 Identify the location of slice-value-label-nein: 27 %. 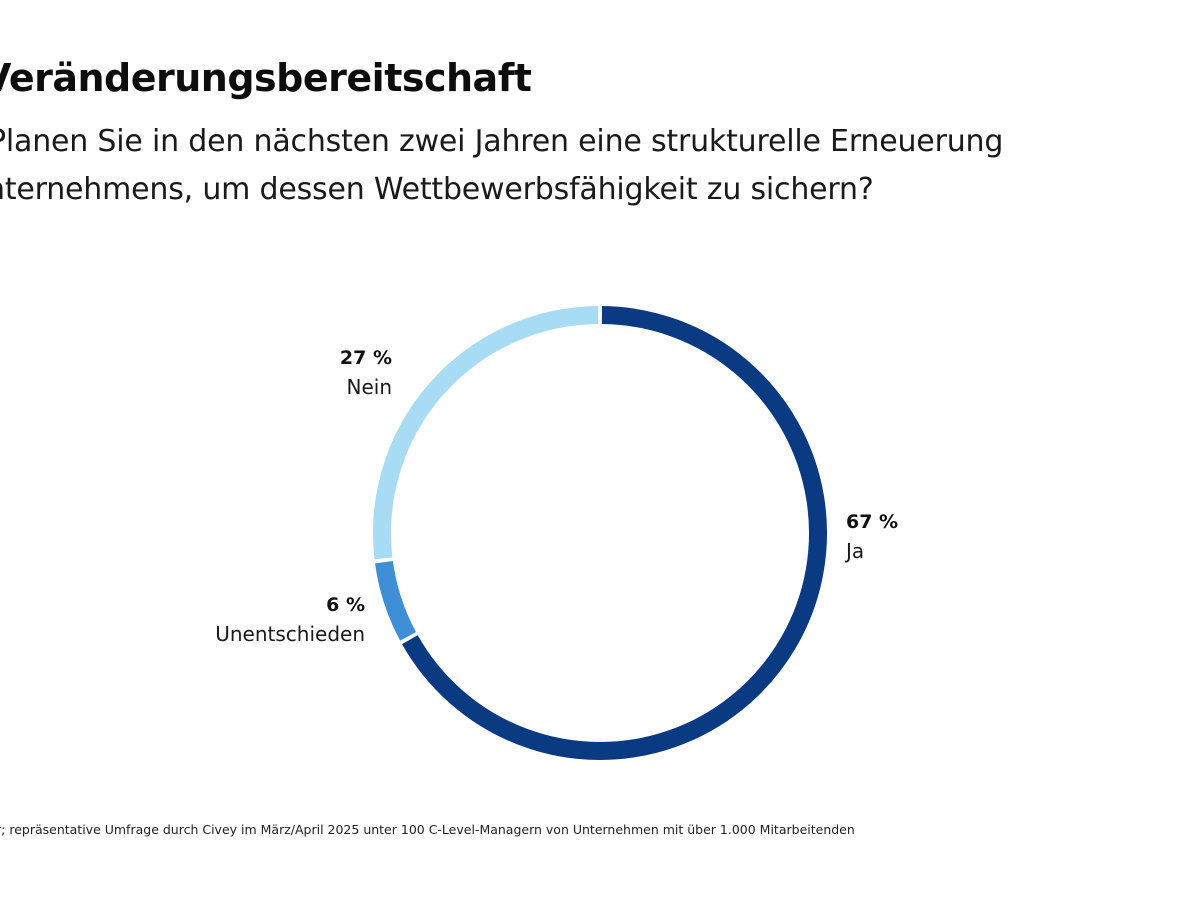
(366, 358).